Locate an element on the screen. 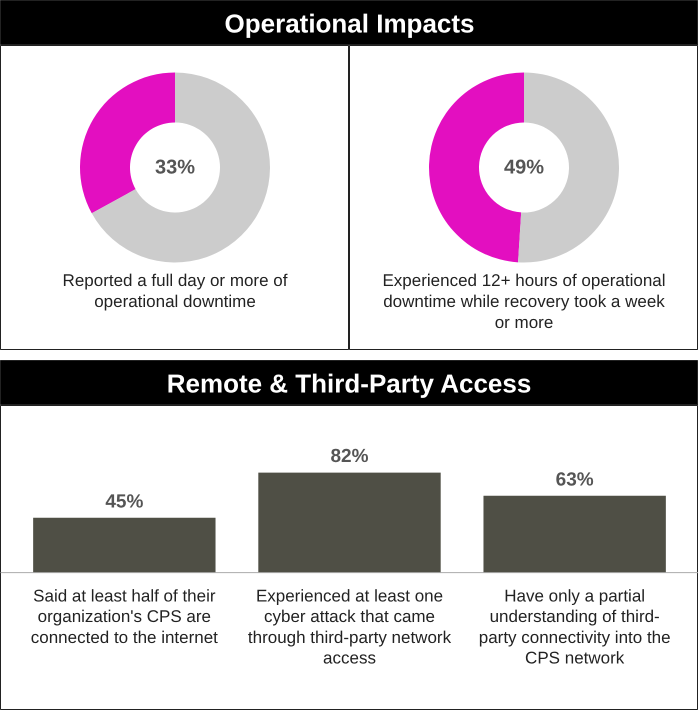  text: Experienced 12+ hours of operational downtime while recovery took a week or more is located at coordinates (524, 301).